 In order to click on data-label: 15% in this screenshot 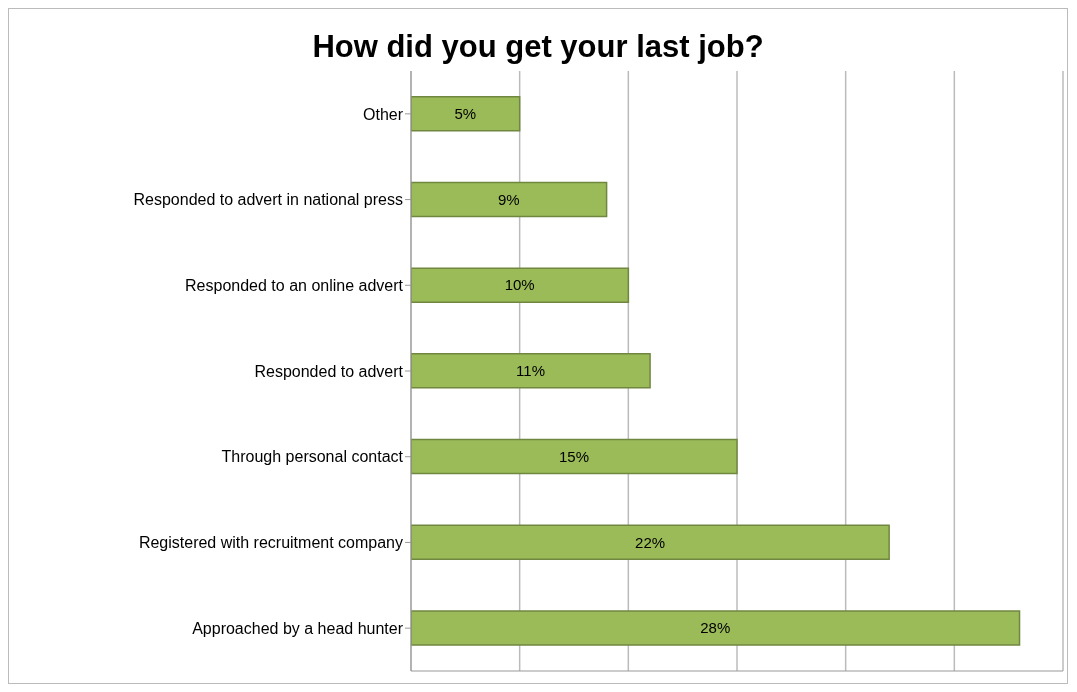, I will do `click(574, 456)`.